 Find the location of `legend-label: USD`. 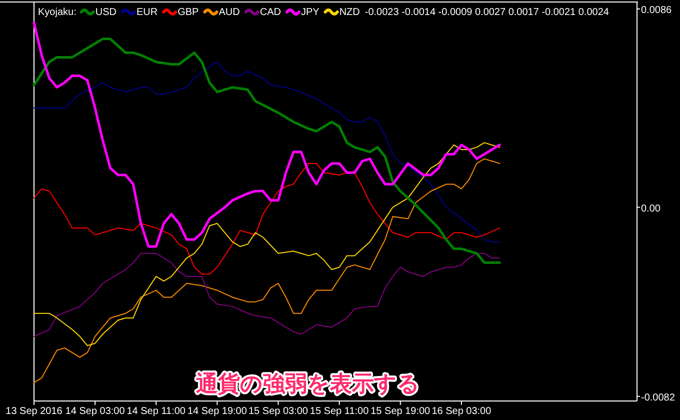

legend-label: USD is located at coordinates (105, 12).